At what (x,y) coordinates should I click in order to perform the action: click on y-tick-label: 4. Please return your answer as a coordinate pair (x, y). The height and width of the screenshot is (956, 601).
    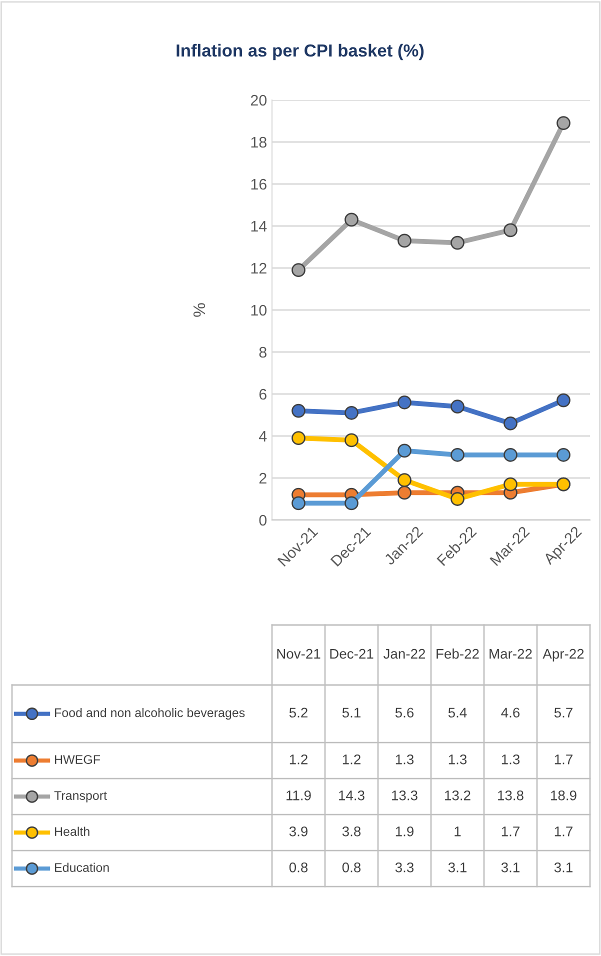
    Looking at the image, I should click on (262, 436).